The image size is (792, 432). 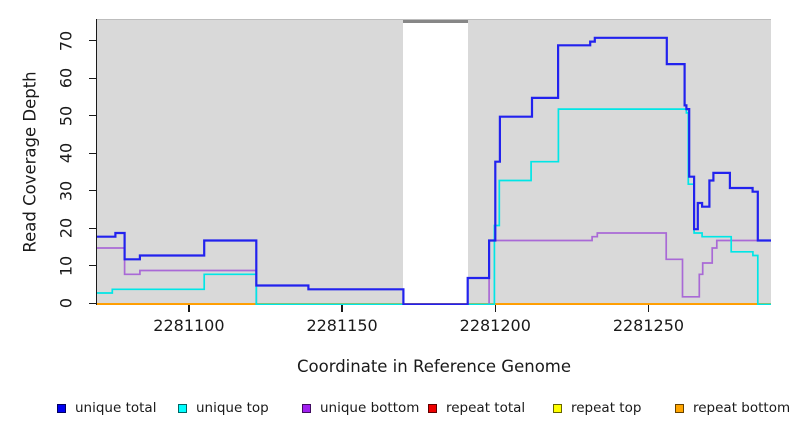 What do you see at coordinates (742, 408) in the screenshot?
I see `legend-label: repeat bottom` at bounding box center [742, 408].